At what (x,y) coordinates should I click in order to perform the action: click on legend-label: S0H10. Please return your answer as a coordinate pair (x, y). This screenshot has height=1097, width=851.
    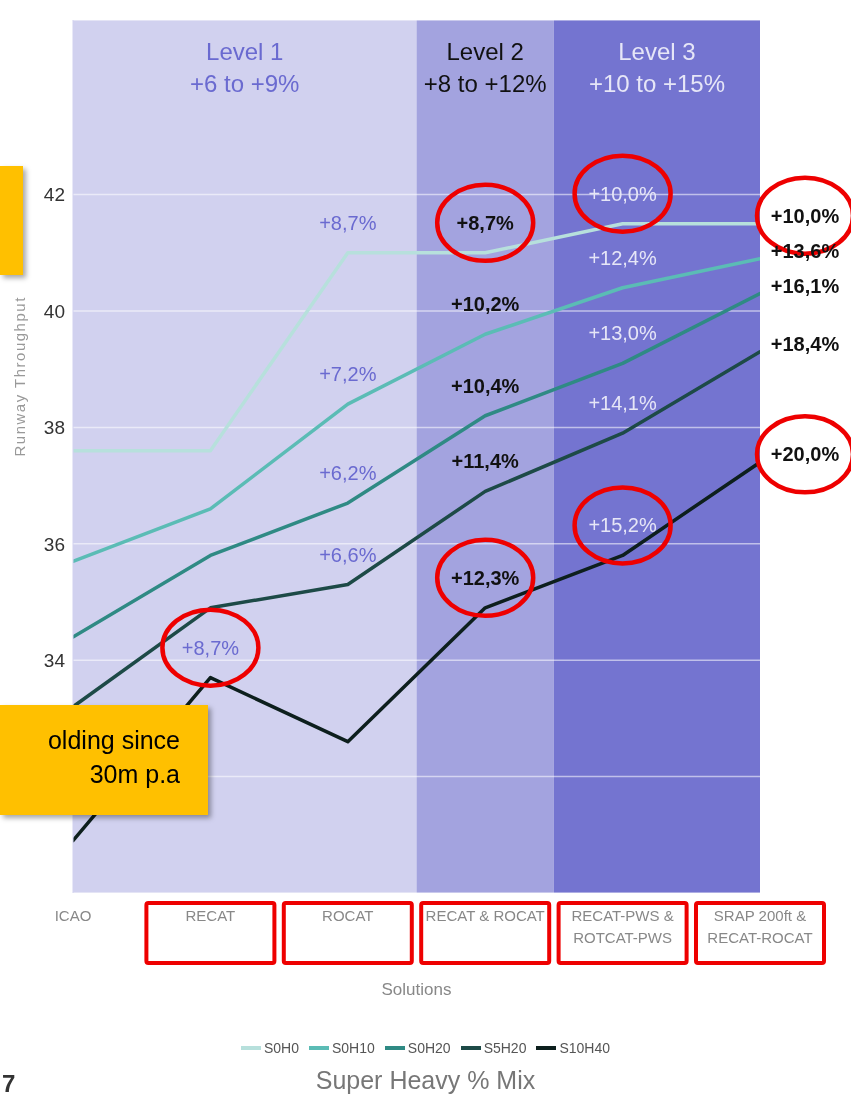
    Looking at the image, I should click on (353, 1048).